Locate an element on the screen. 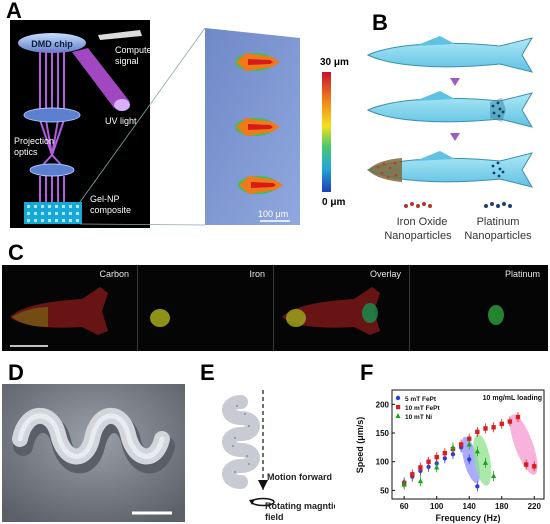 Image resolution: width=550 pixels, height=524 pixels. channel-overlay: Overlay is located at coordinates (342, 308).